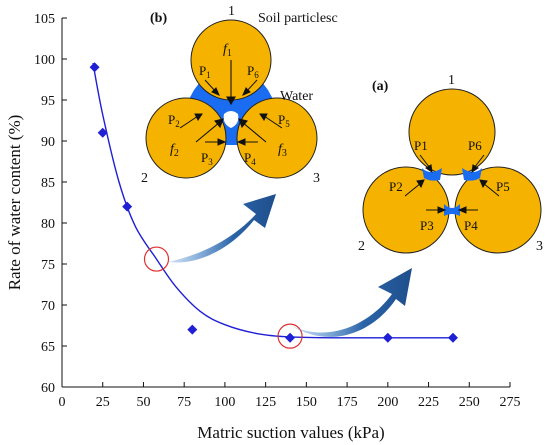 The width and height of the screenshot is (550, 445). I want to click on x-tick-label: 250, so click(469, 402).